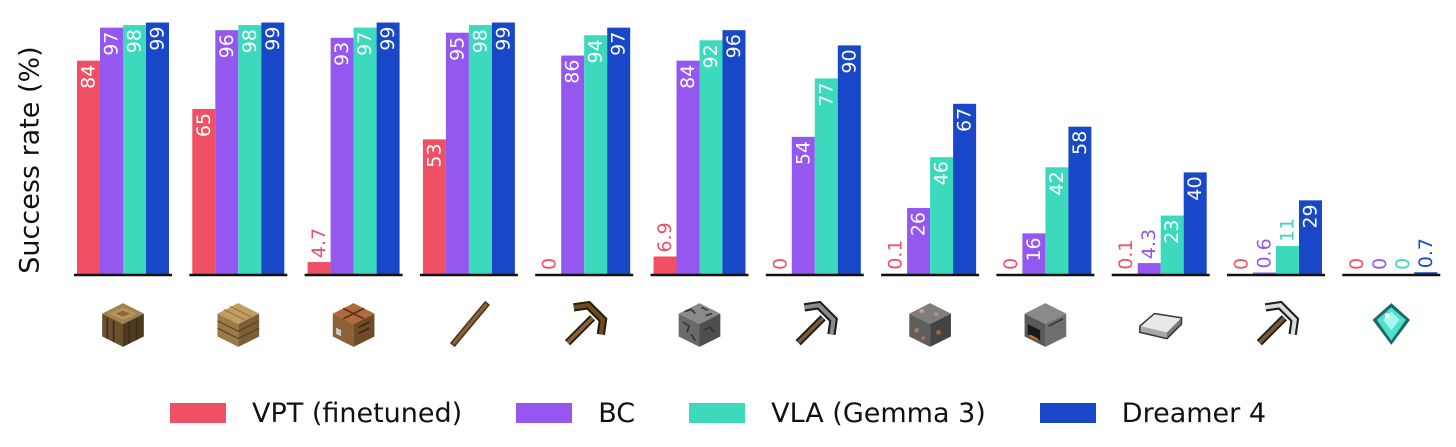  I want to click on data-label-furnace-series-3: 58, so click(1080, 143).